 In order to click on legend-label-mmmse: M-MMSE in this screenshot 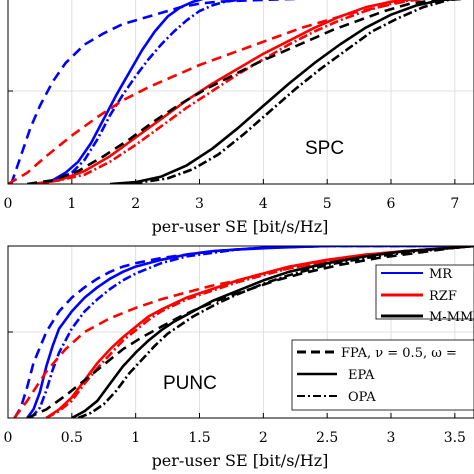, I will do `click(451, 317)`.